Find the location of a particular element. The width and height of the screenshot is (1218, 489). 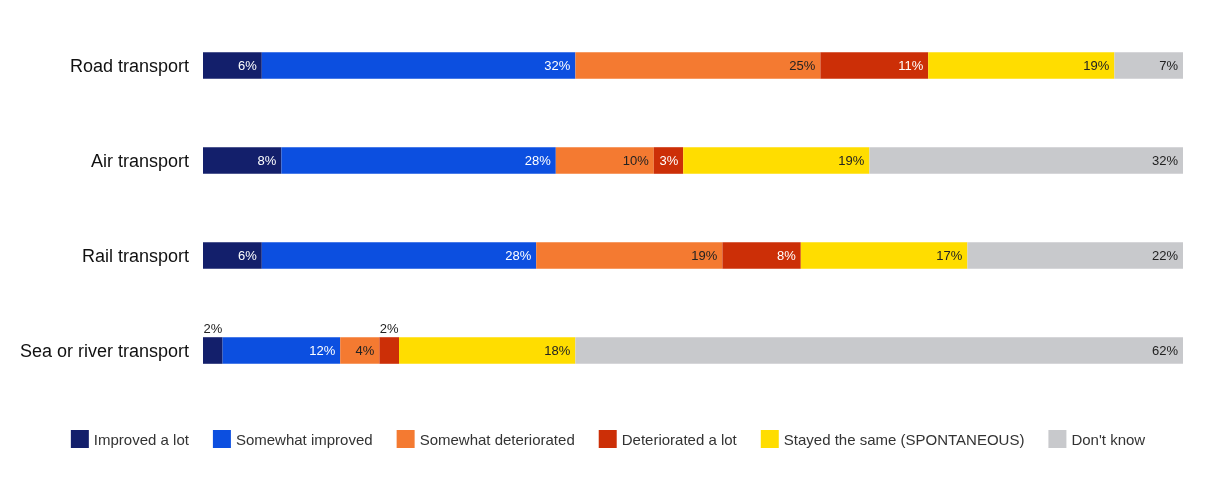

data-label: 25% is located at coordinates (802, 65).